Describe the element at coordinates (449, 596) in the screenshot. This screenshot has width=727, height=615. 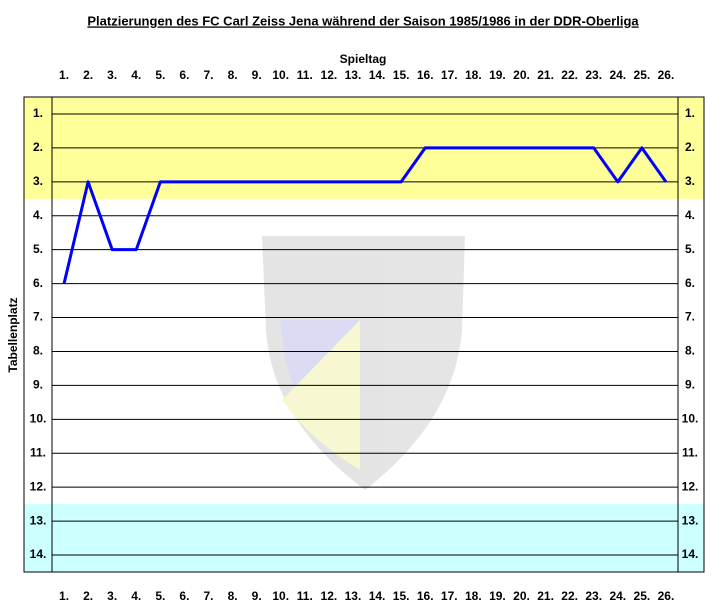
I see `x-tick-label-bottom: 17.` at that location.